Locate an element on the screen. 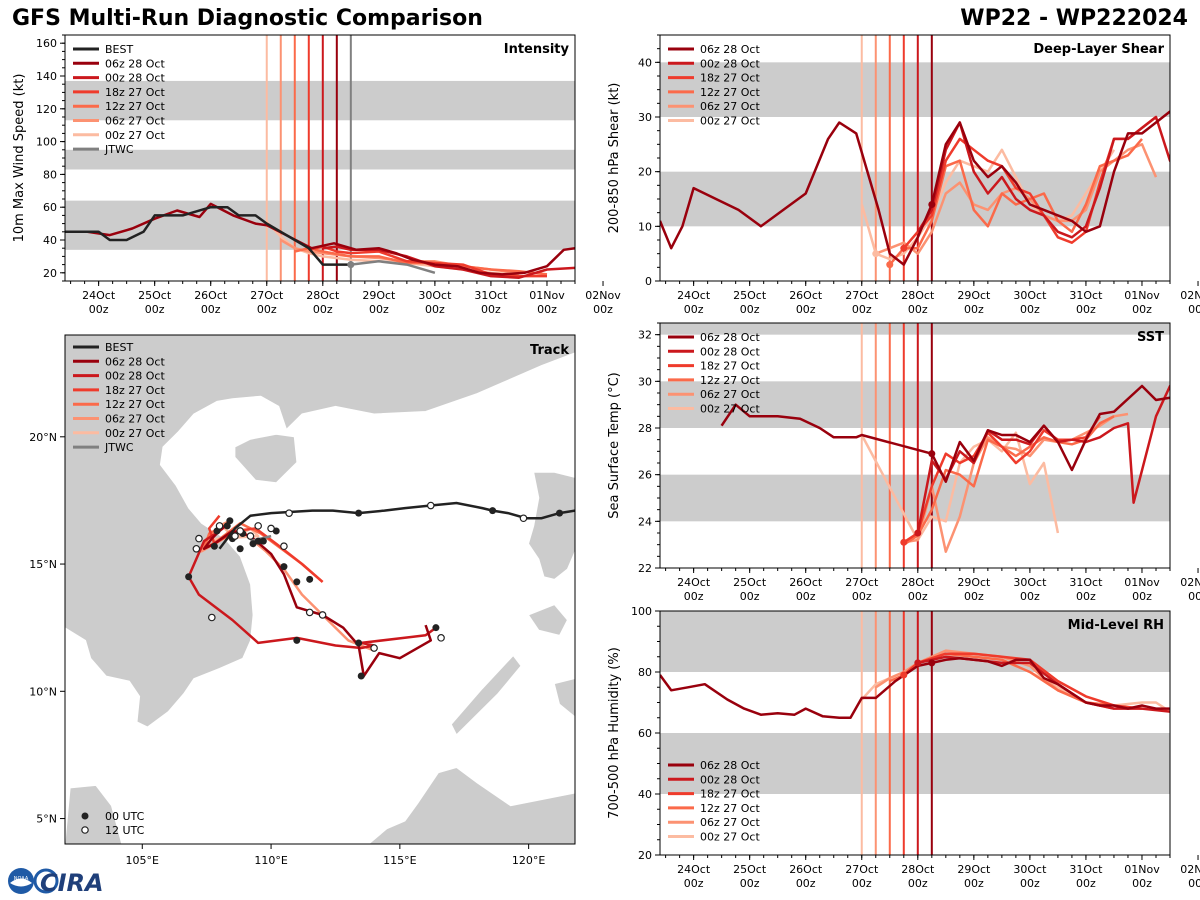  rh-xtick-hour-0: 00z is located at coordinates (694, 883).